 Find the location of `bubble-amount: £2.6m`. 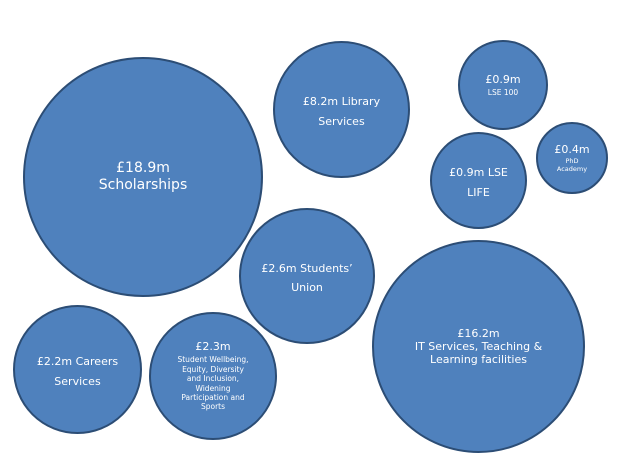

bubble-amount: £2.6m is located at coordinates (279, 268).